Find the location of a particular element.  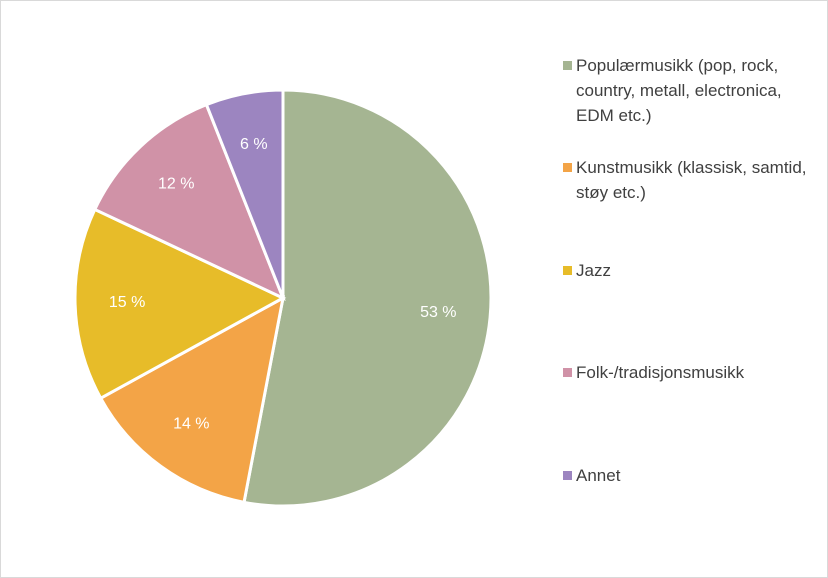

data-label: 15 % is located at coordinates (127, 302).